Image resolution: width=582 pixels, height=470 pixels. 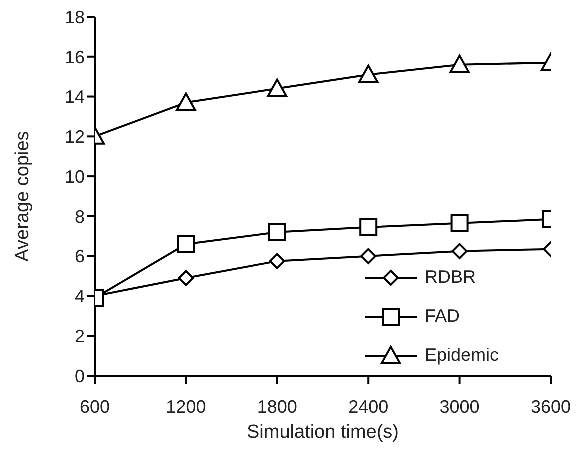 I want to click on y-axis-title: Average copies, so click(x=23, y=196).